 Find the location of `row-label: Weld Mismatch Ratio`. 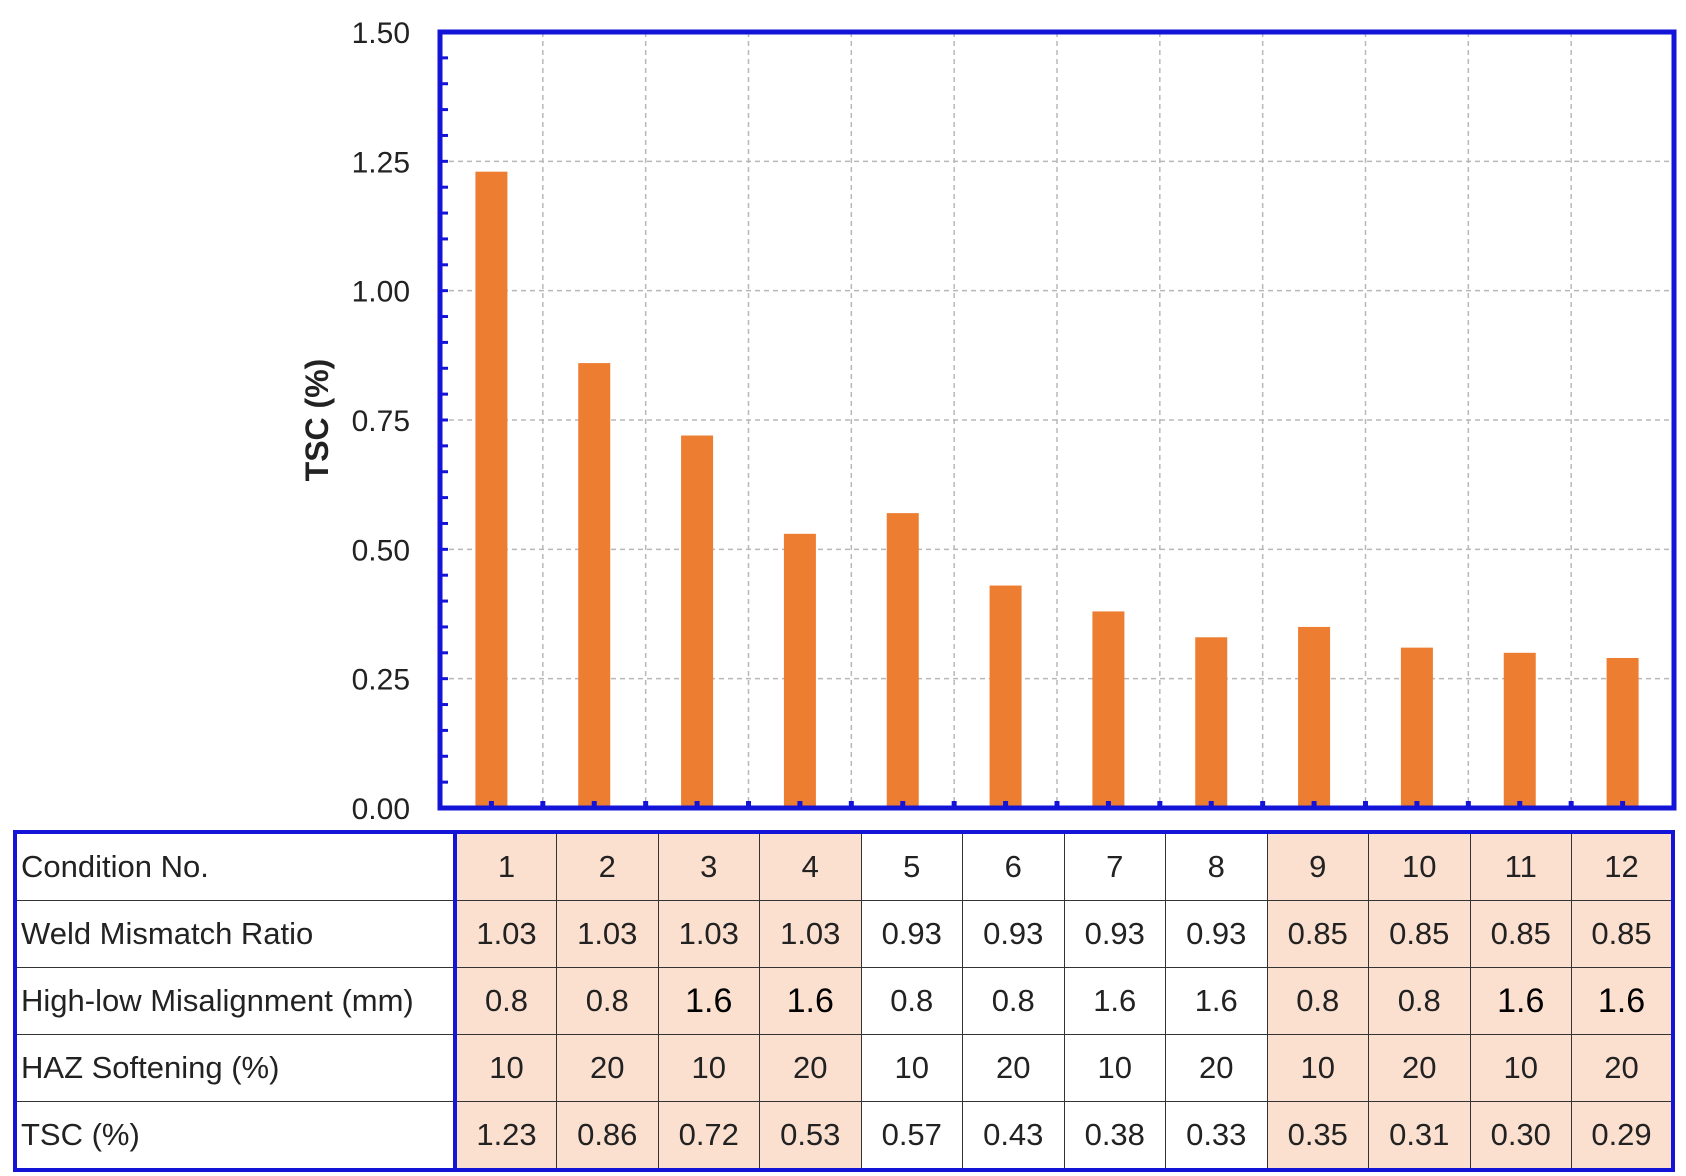

row-label: Weld Mismatch Ratio is located at coordinates (235, 934).